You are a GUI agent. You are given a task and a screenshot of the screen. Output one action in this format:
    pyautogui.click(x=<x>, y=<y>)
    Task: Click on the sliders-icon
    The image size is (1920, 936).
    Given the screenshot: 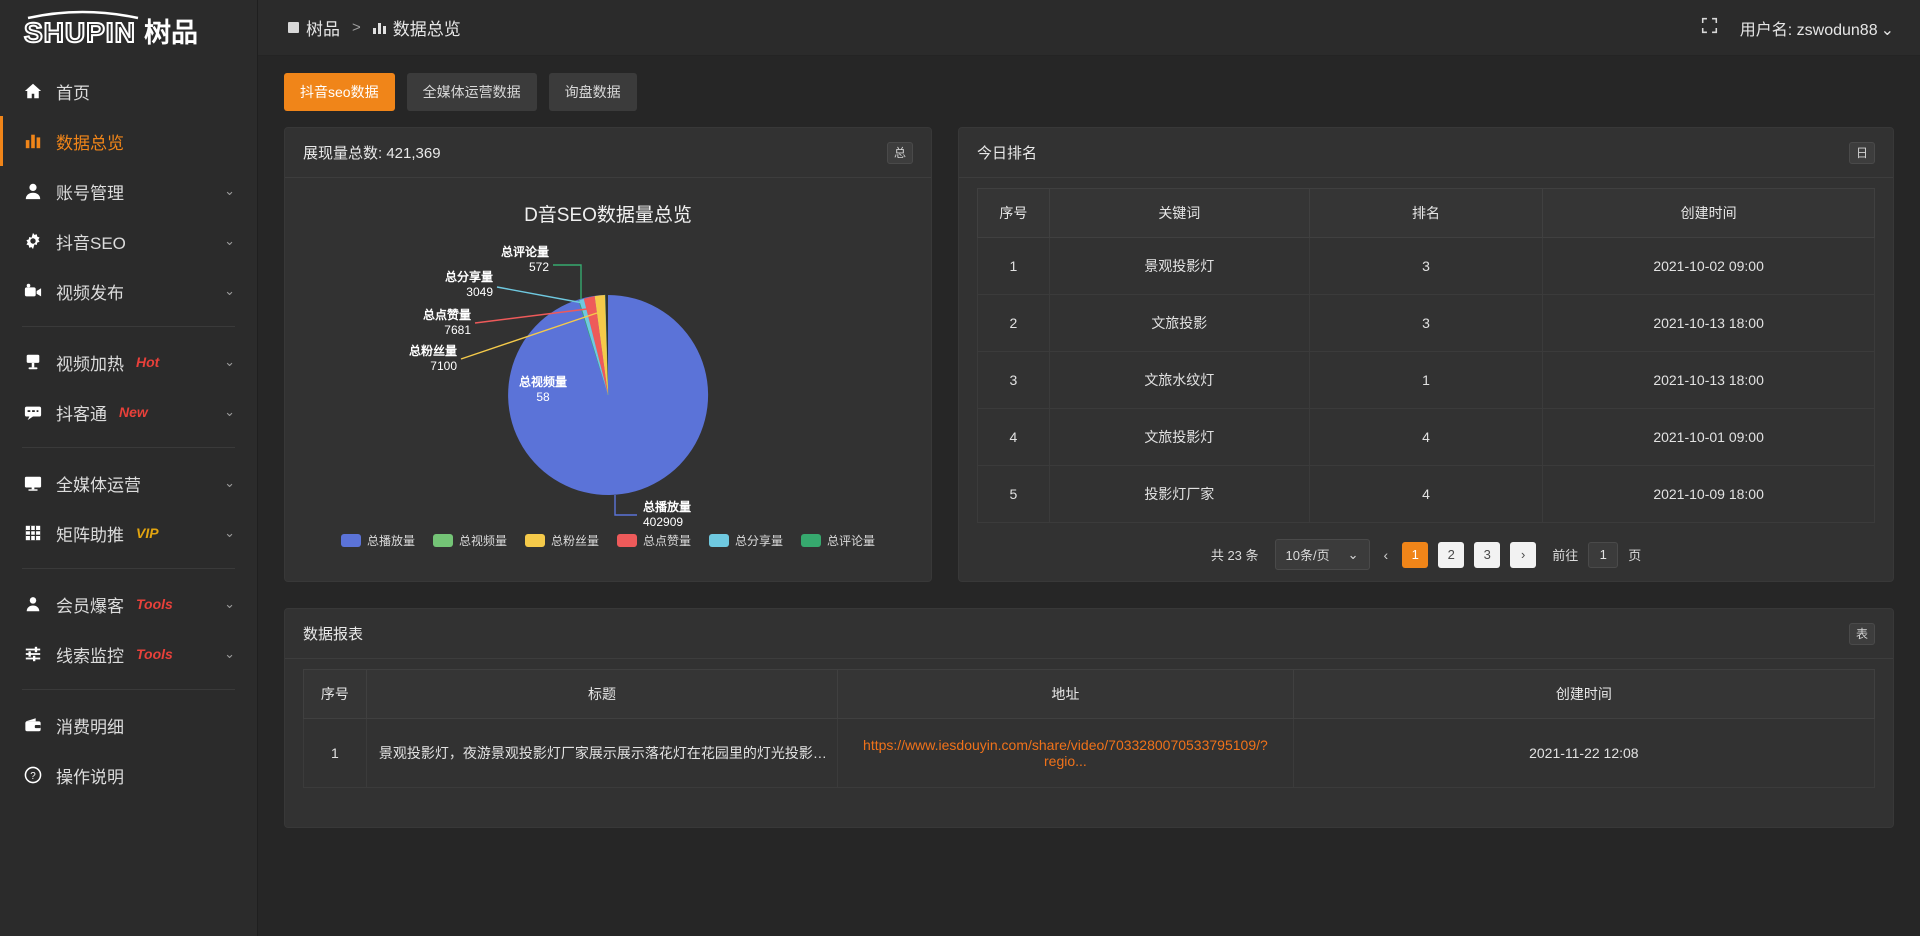 What is the action you would take?
    pyautogui.click(x=33, y=654)
    